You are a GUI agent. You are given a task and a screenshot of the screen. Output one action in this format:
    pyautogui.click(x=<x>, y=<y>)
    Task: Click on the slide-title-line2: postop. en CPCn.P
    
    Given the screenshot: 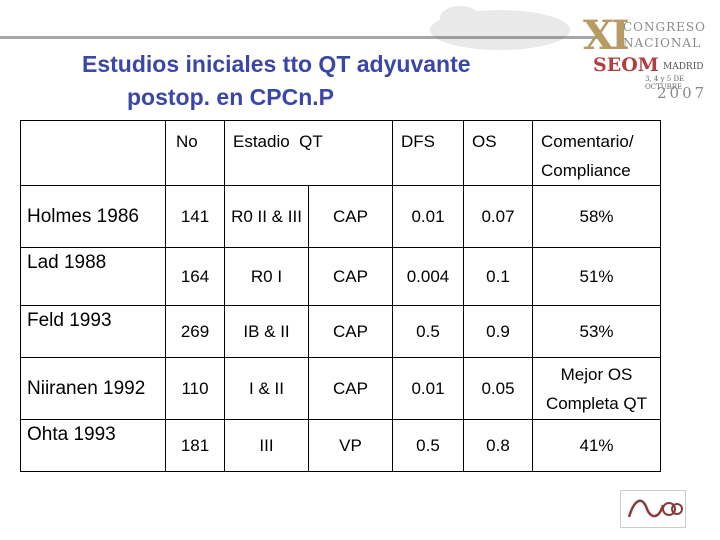 What is the action you would take?
    pyautogui.click(x=230, y=97)
    